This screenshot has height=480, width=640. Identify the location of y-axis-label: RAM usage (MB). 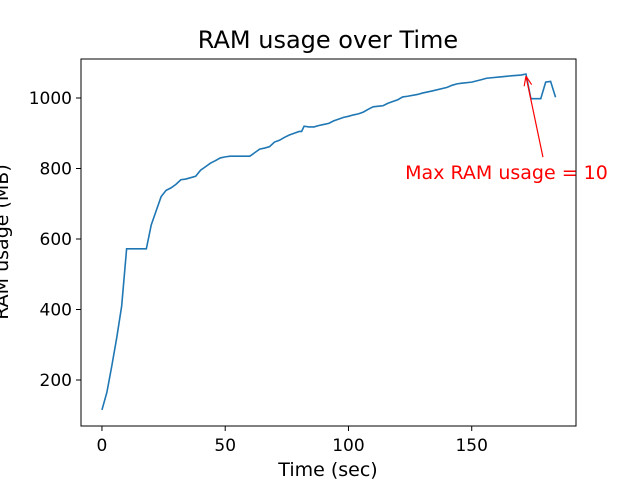
(6, 242).